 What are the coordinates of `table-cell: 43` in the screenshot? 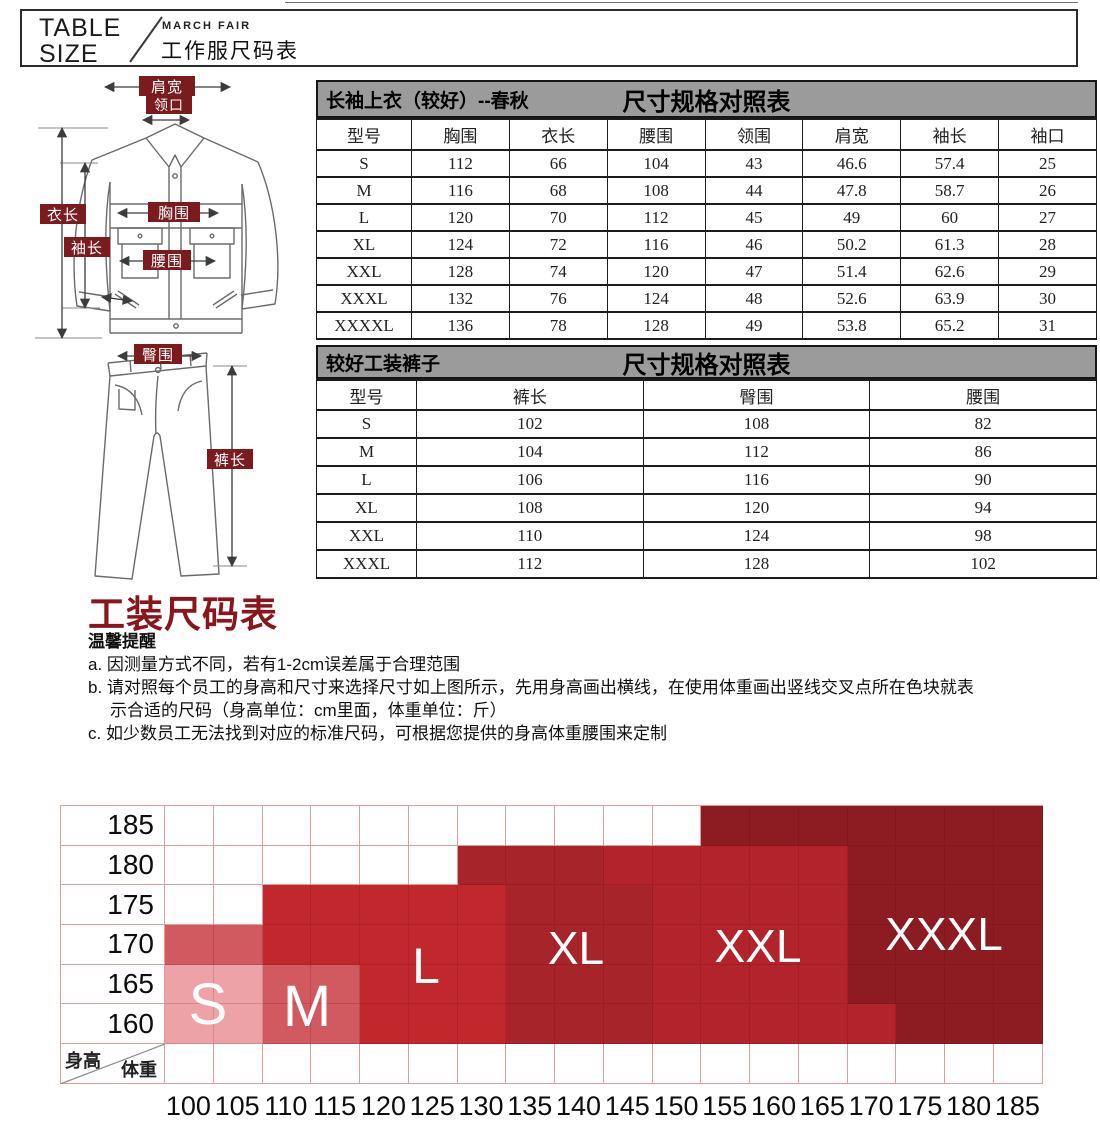 It's located at (754, 163).